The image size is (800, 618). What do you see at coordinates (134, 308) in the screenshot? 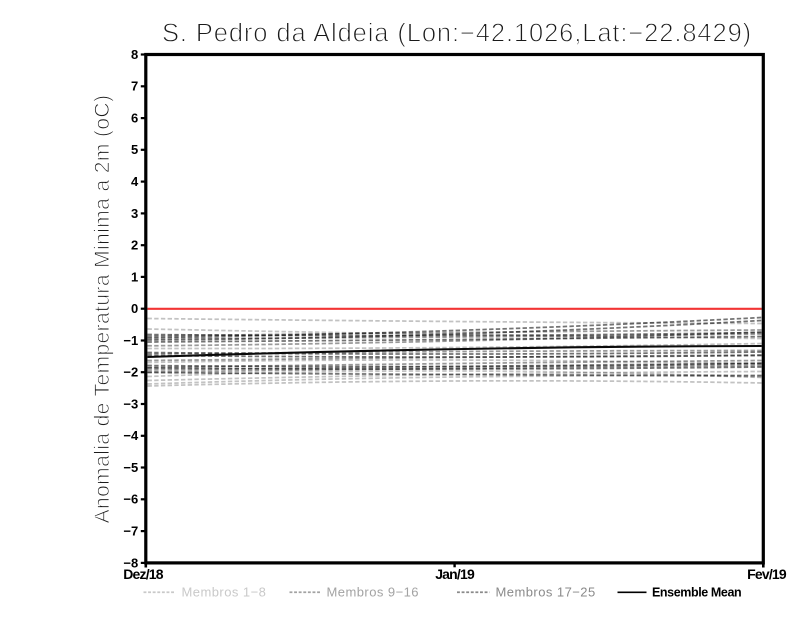
I see `svg-text: 0` at bounding box center [134, 308].